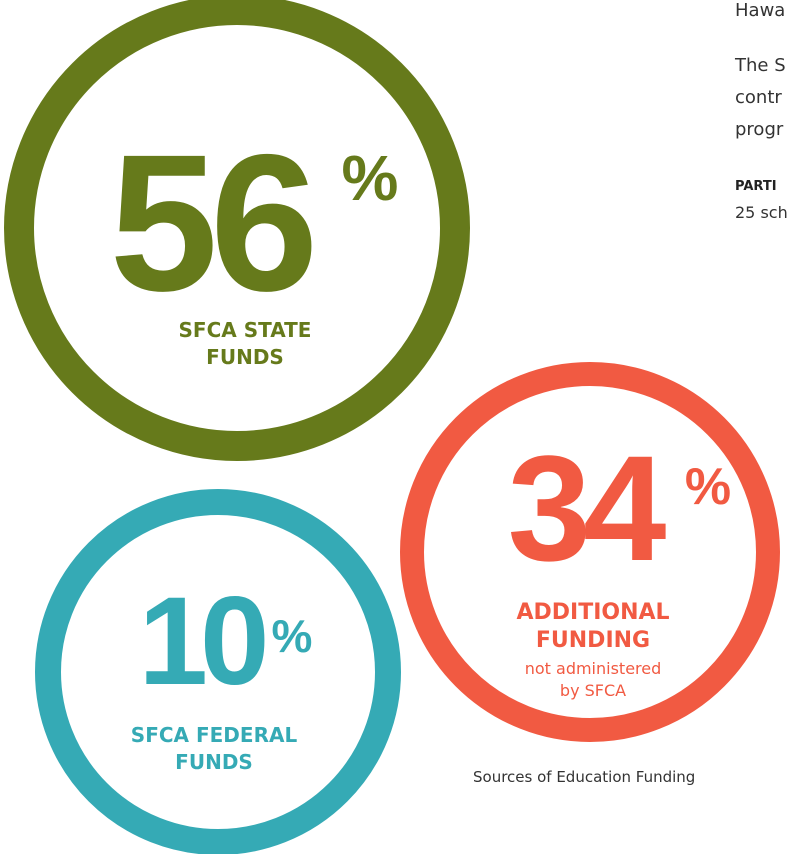 The image size is (796, 854). Describe the element at coordinates (593, 668) in the screenshot. I see `additional-note: not administered` at that location.